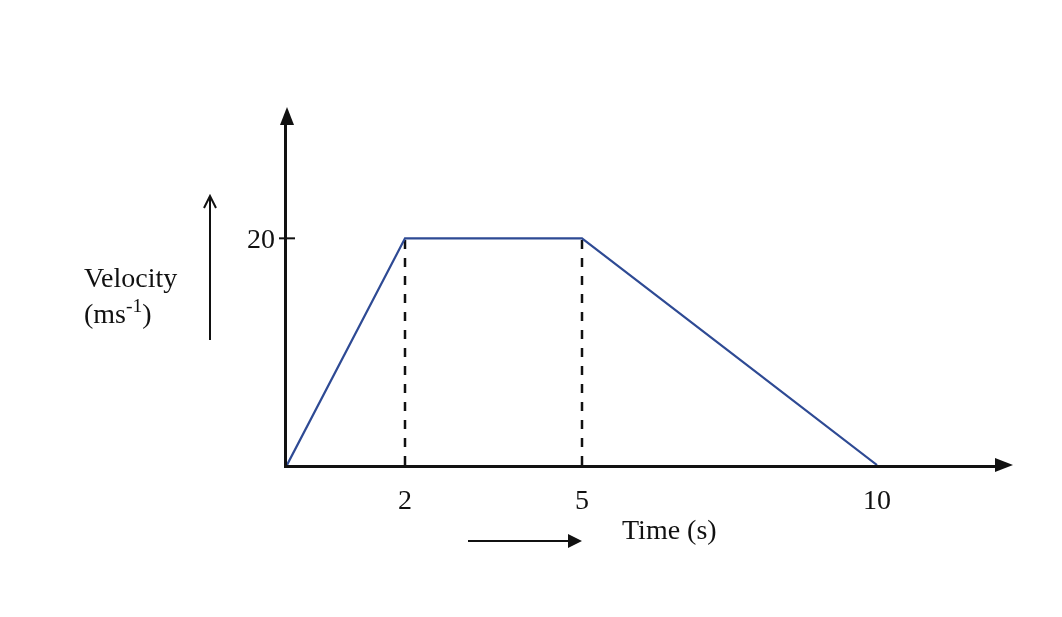 Image resolution: width=1062 pixels, height=617 pixels. What do you see at coordinates (582, 500) in the screenshot?
I see `x-tick-label: 5` at bounding box center [582, 500].